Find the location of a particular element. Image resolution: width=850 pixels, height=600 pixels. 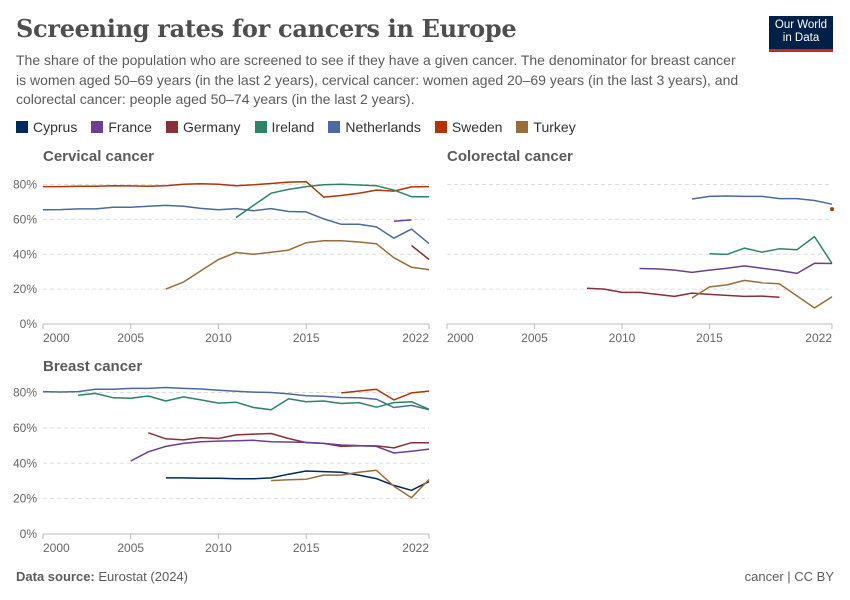

legend-item-turkey: Turkey is located at coordinates (546, 127).